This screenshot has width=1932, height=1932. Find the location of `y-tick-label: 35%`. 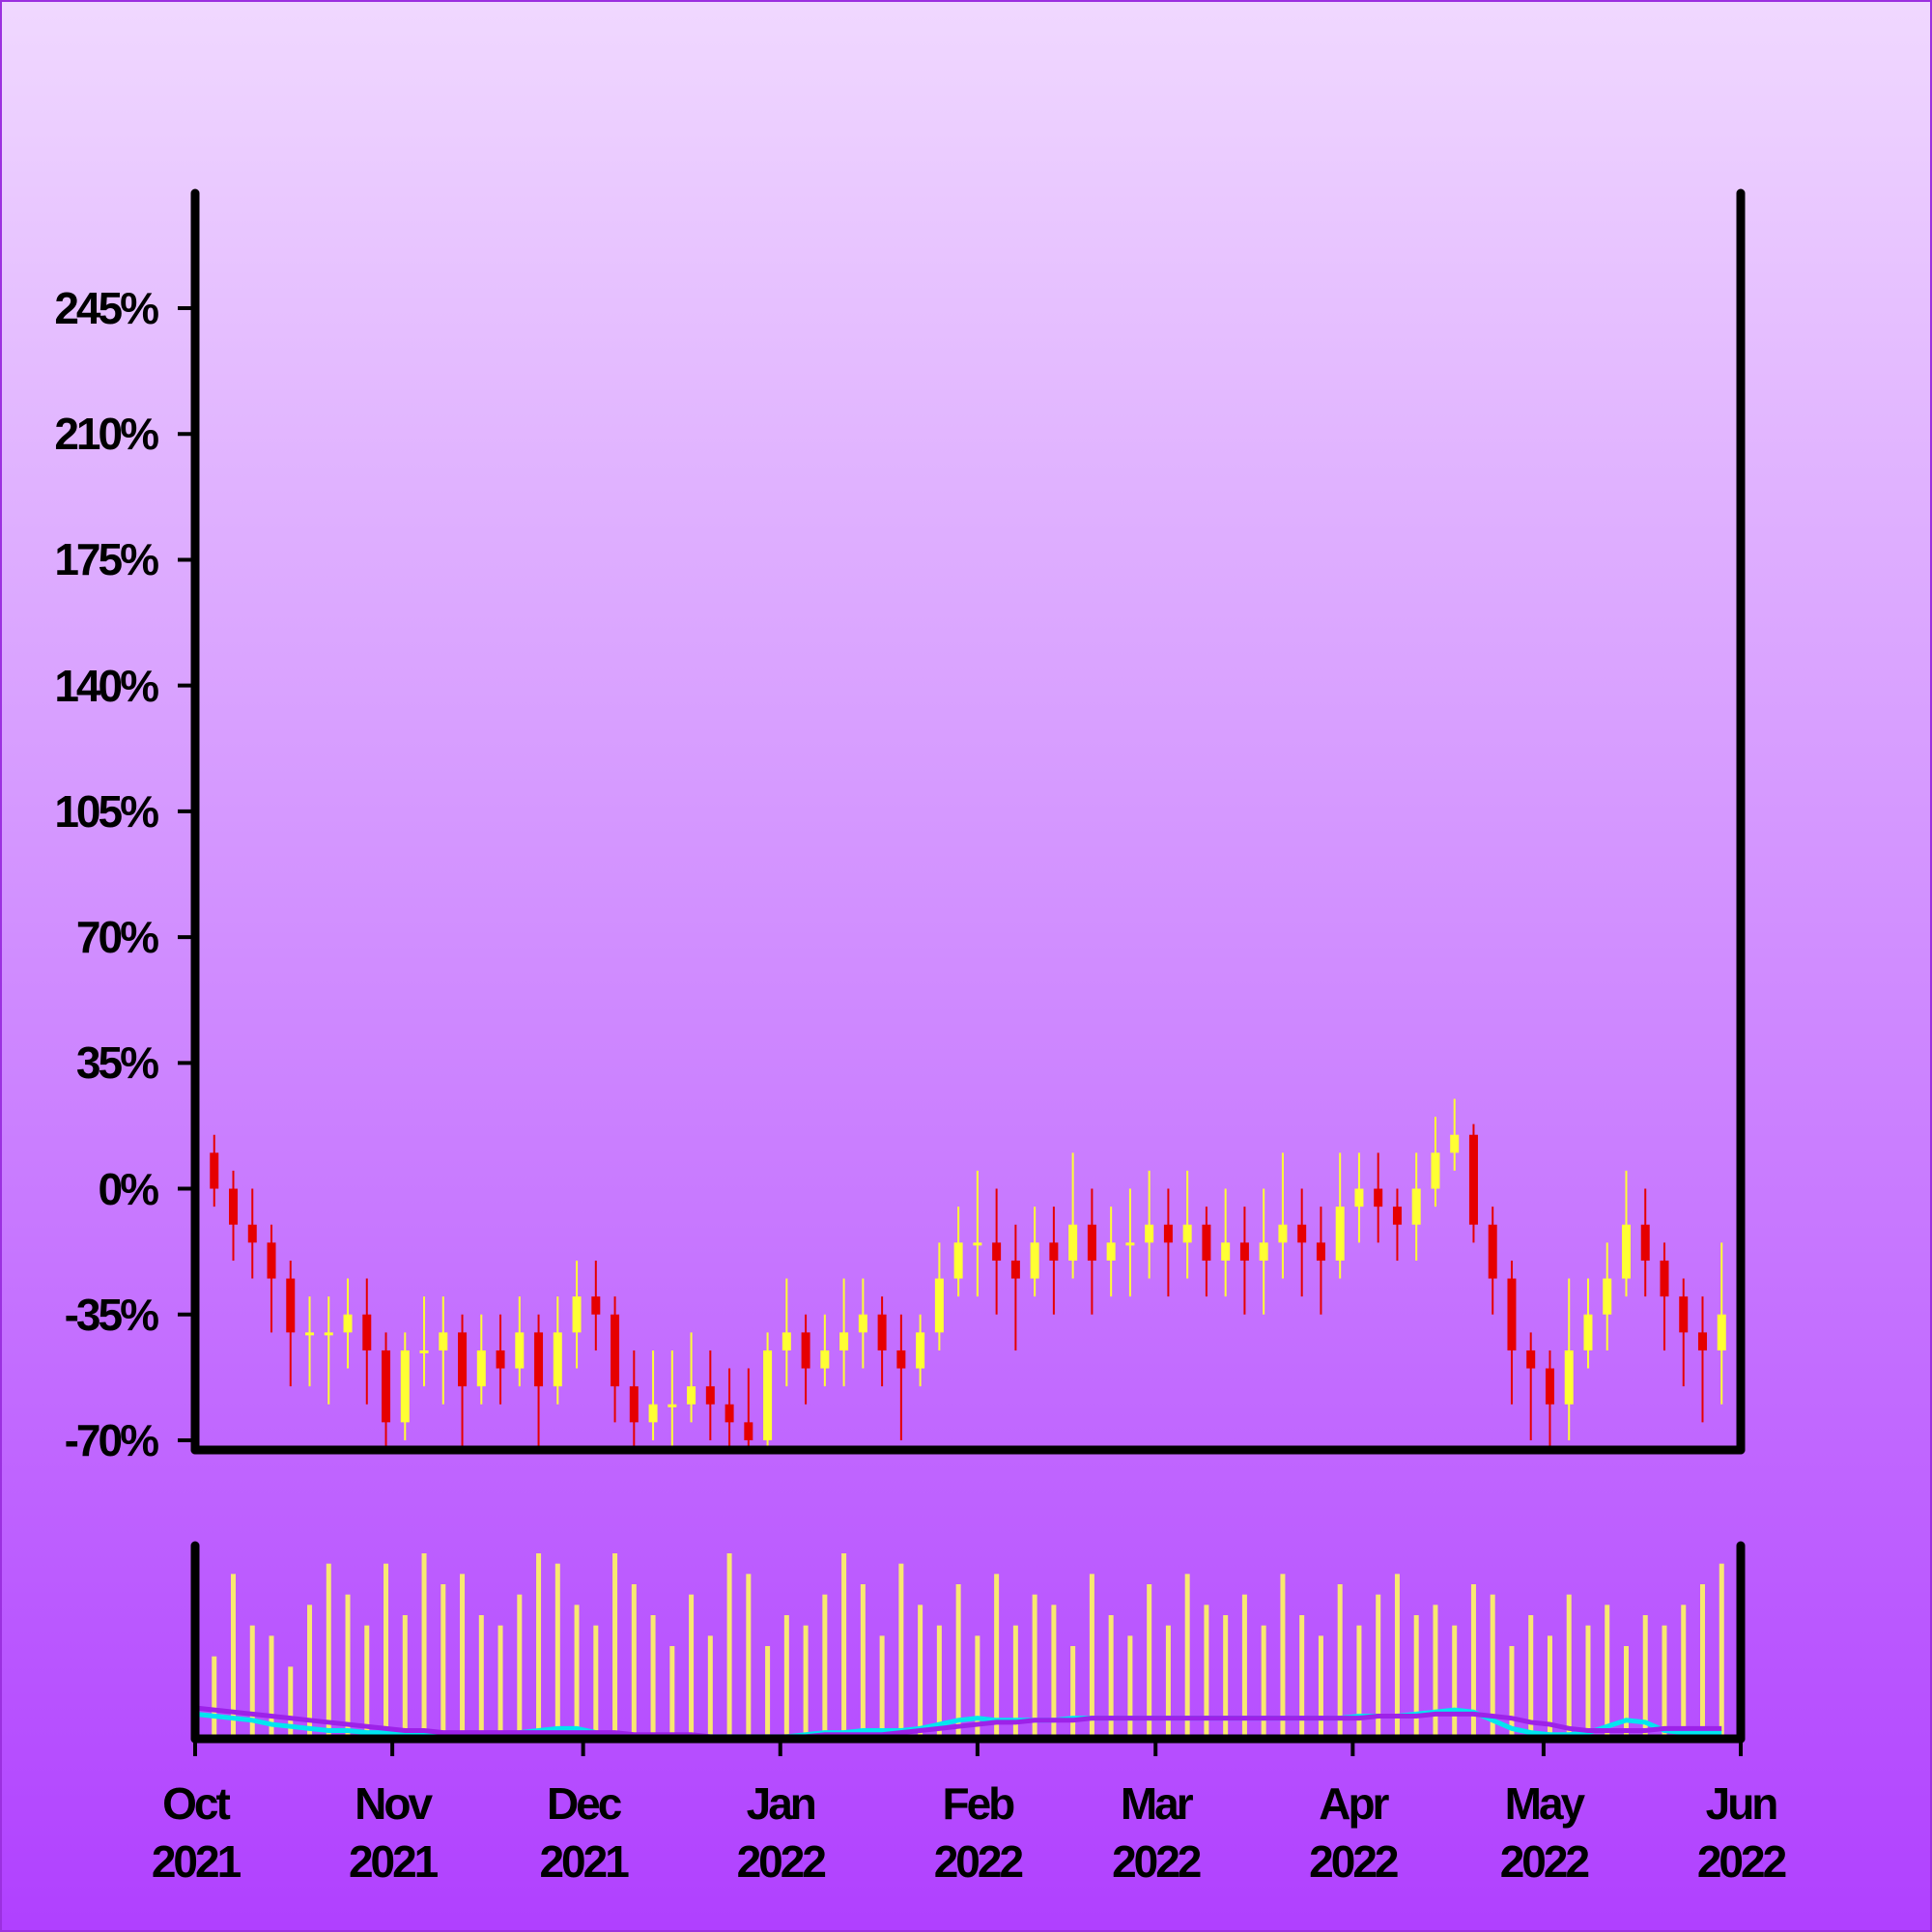

y-tick-label: 35% is located at coordinates (117, 1063).